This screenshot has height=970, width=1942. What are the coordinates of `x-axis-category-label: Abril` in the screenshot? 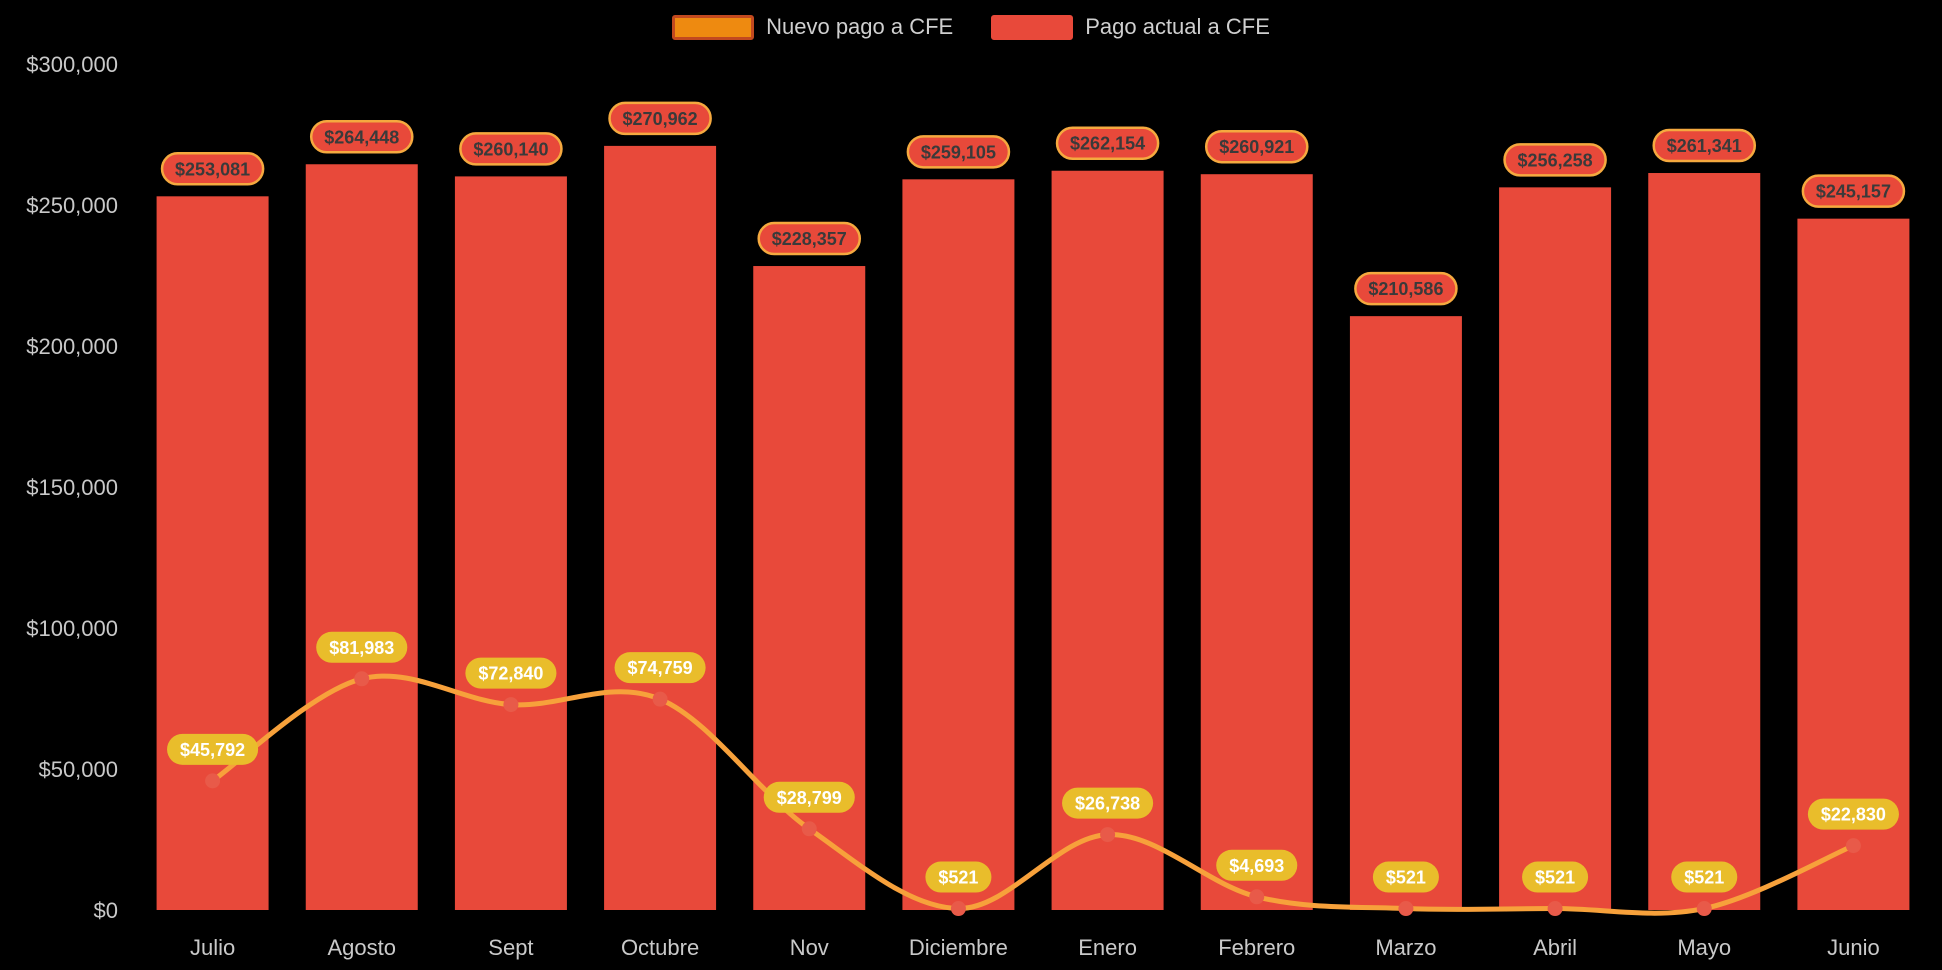 It's located at (1555, 947).